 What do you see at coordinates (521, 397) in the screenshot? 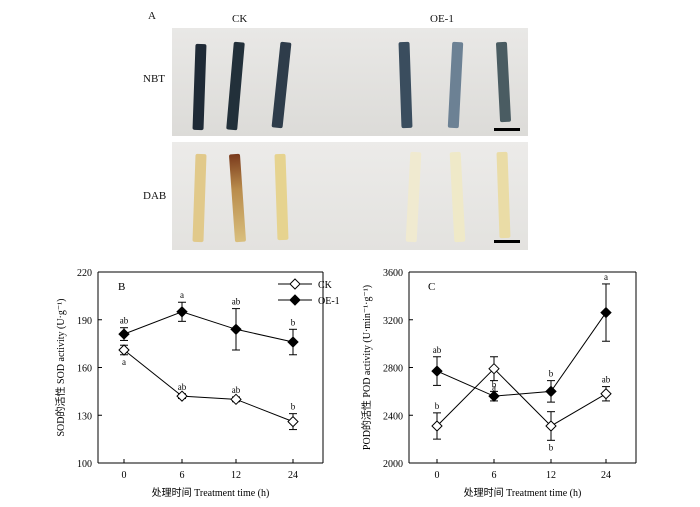
I see `chart-c-ck-line` at bounding box center [521, 397].